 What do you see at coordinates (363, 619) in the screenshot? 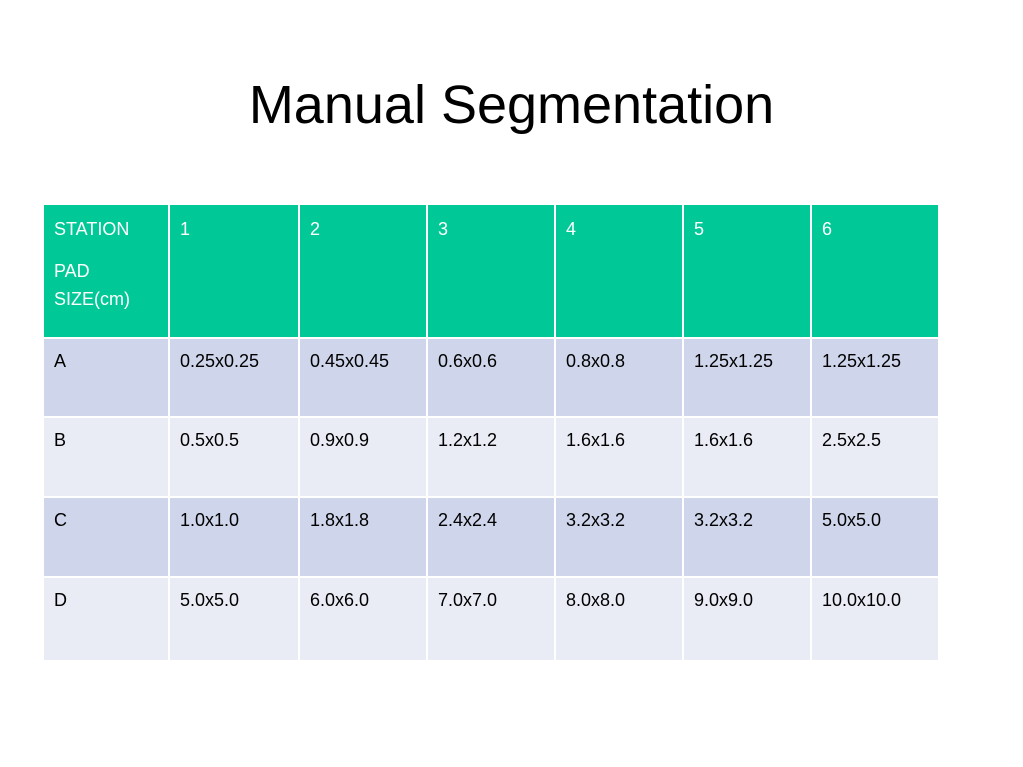
I see `table-cell: 6.0x6.0` at bounding box center [363, 619].